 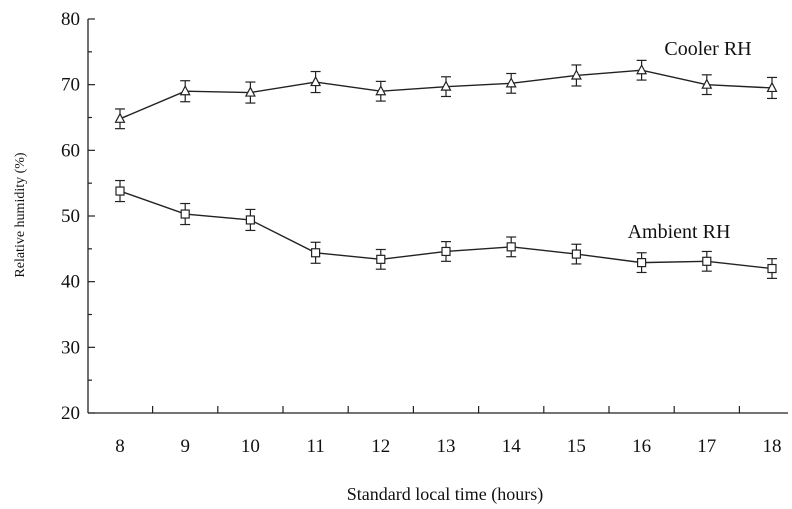 What do you see at coordinates (120, 446) in the screenshot?
I see `x-tick-label: 8` at bounding box center [120, 446].